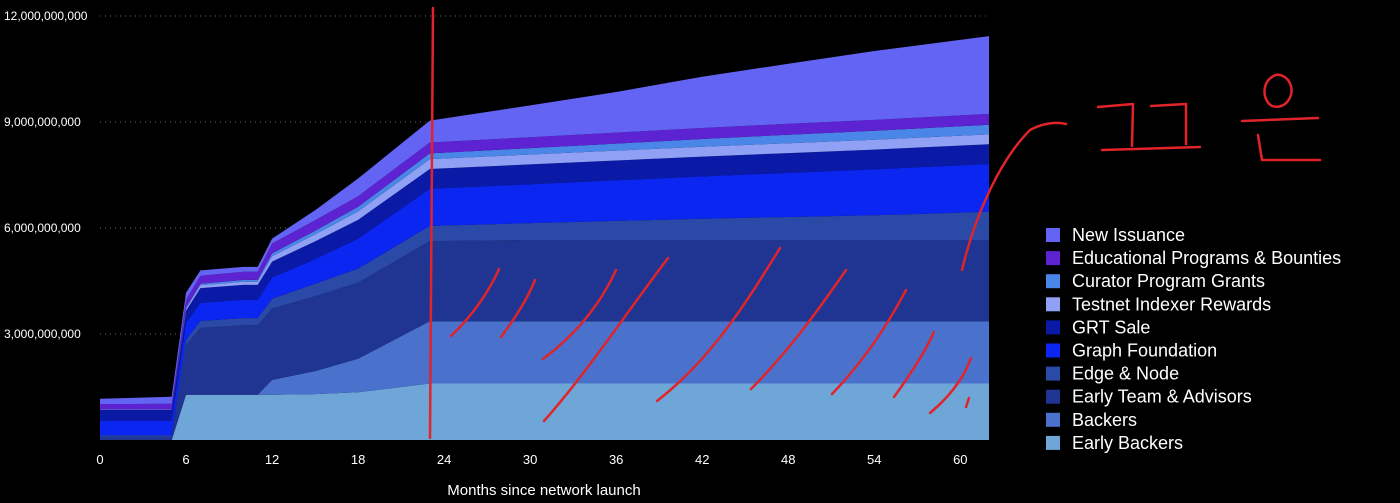  I want to click on legend-label: Graph Foundation, so click(1144, 351).